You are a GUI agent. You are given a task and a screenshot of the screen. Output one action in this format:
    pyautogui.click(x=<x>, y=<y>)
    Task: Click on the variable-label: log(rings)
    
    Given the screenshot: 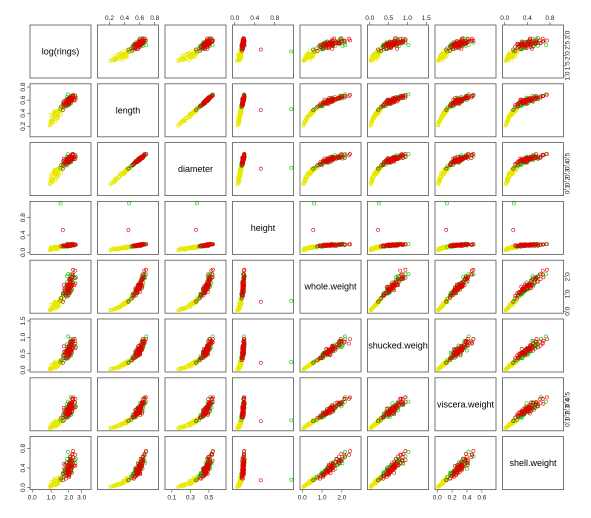 What is the action you would take?
    pyautogui.click(x=61, y=52)
    